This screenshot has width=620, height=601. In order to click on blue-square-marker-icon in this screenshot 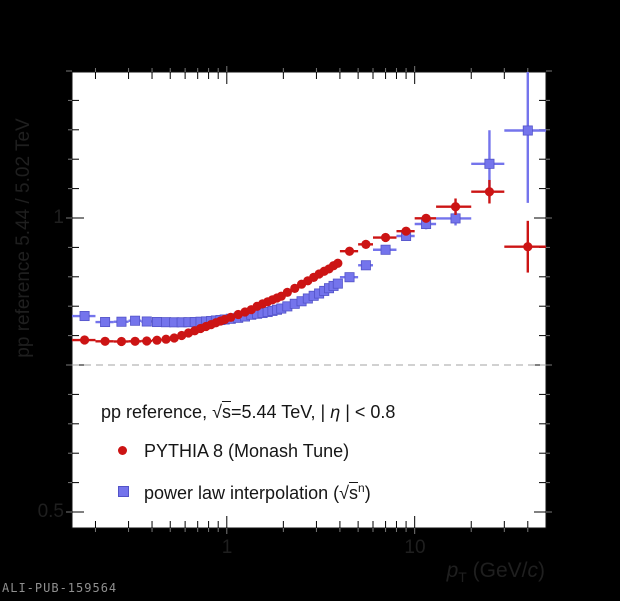, I will do `click(123, 491)`.